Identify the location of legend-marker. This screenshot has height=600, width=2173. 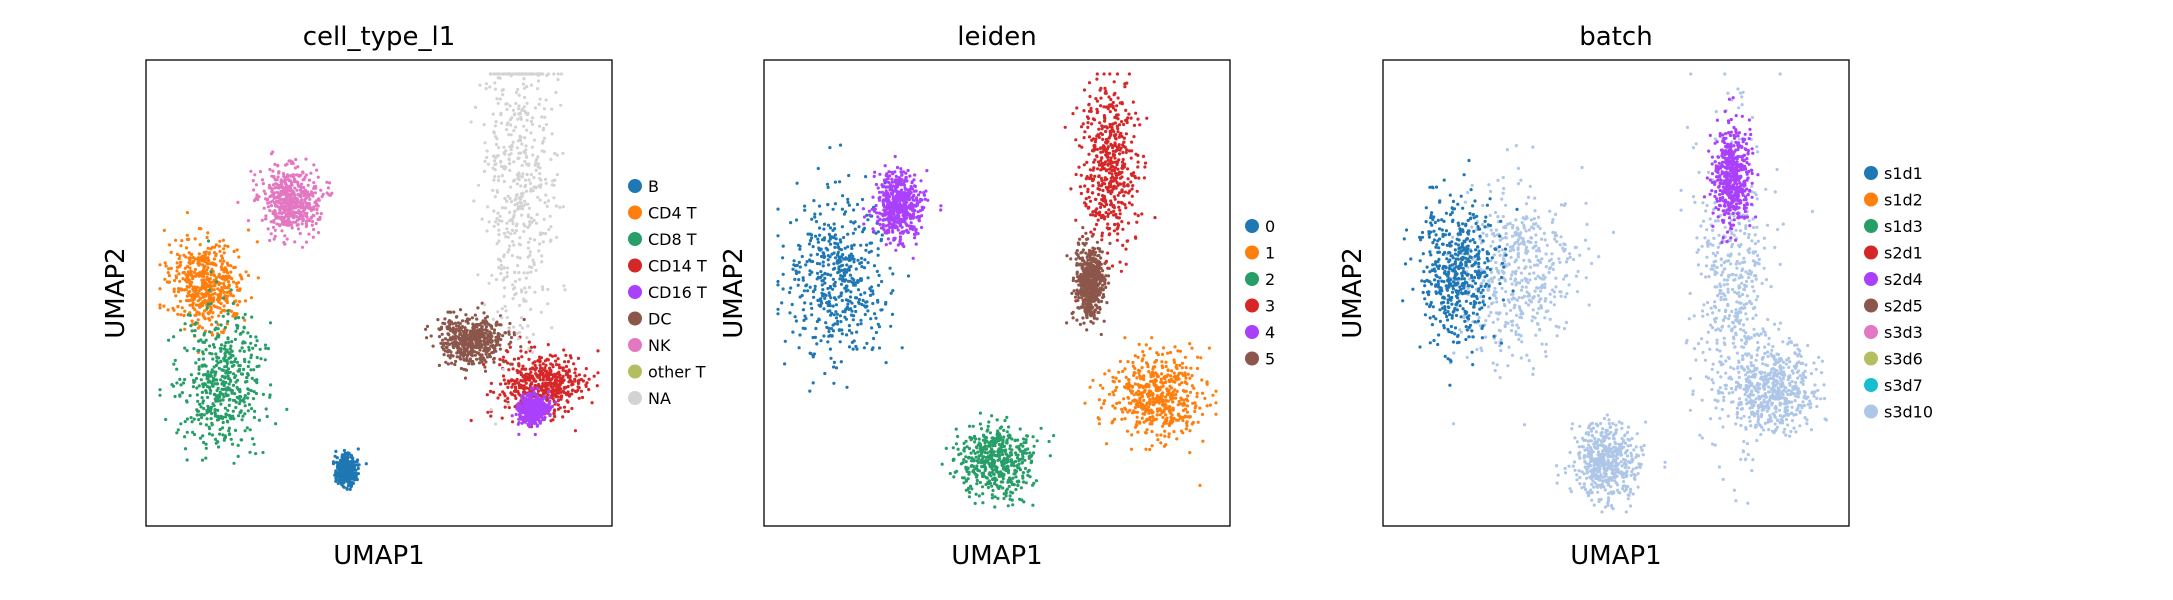
(635, 398).